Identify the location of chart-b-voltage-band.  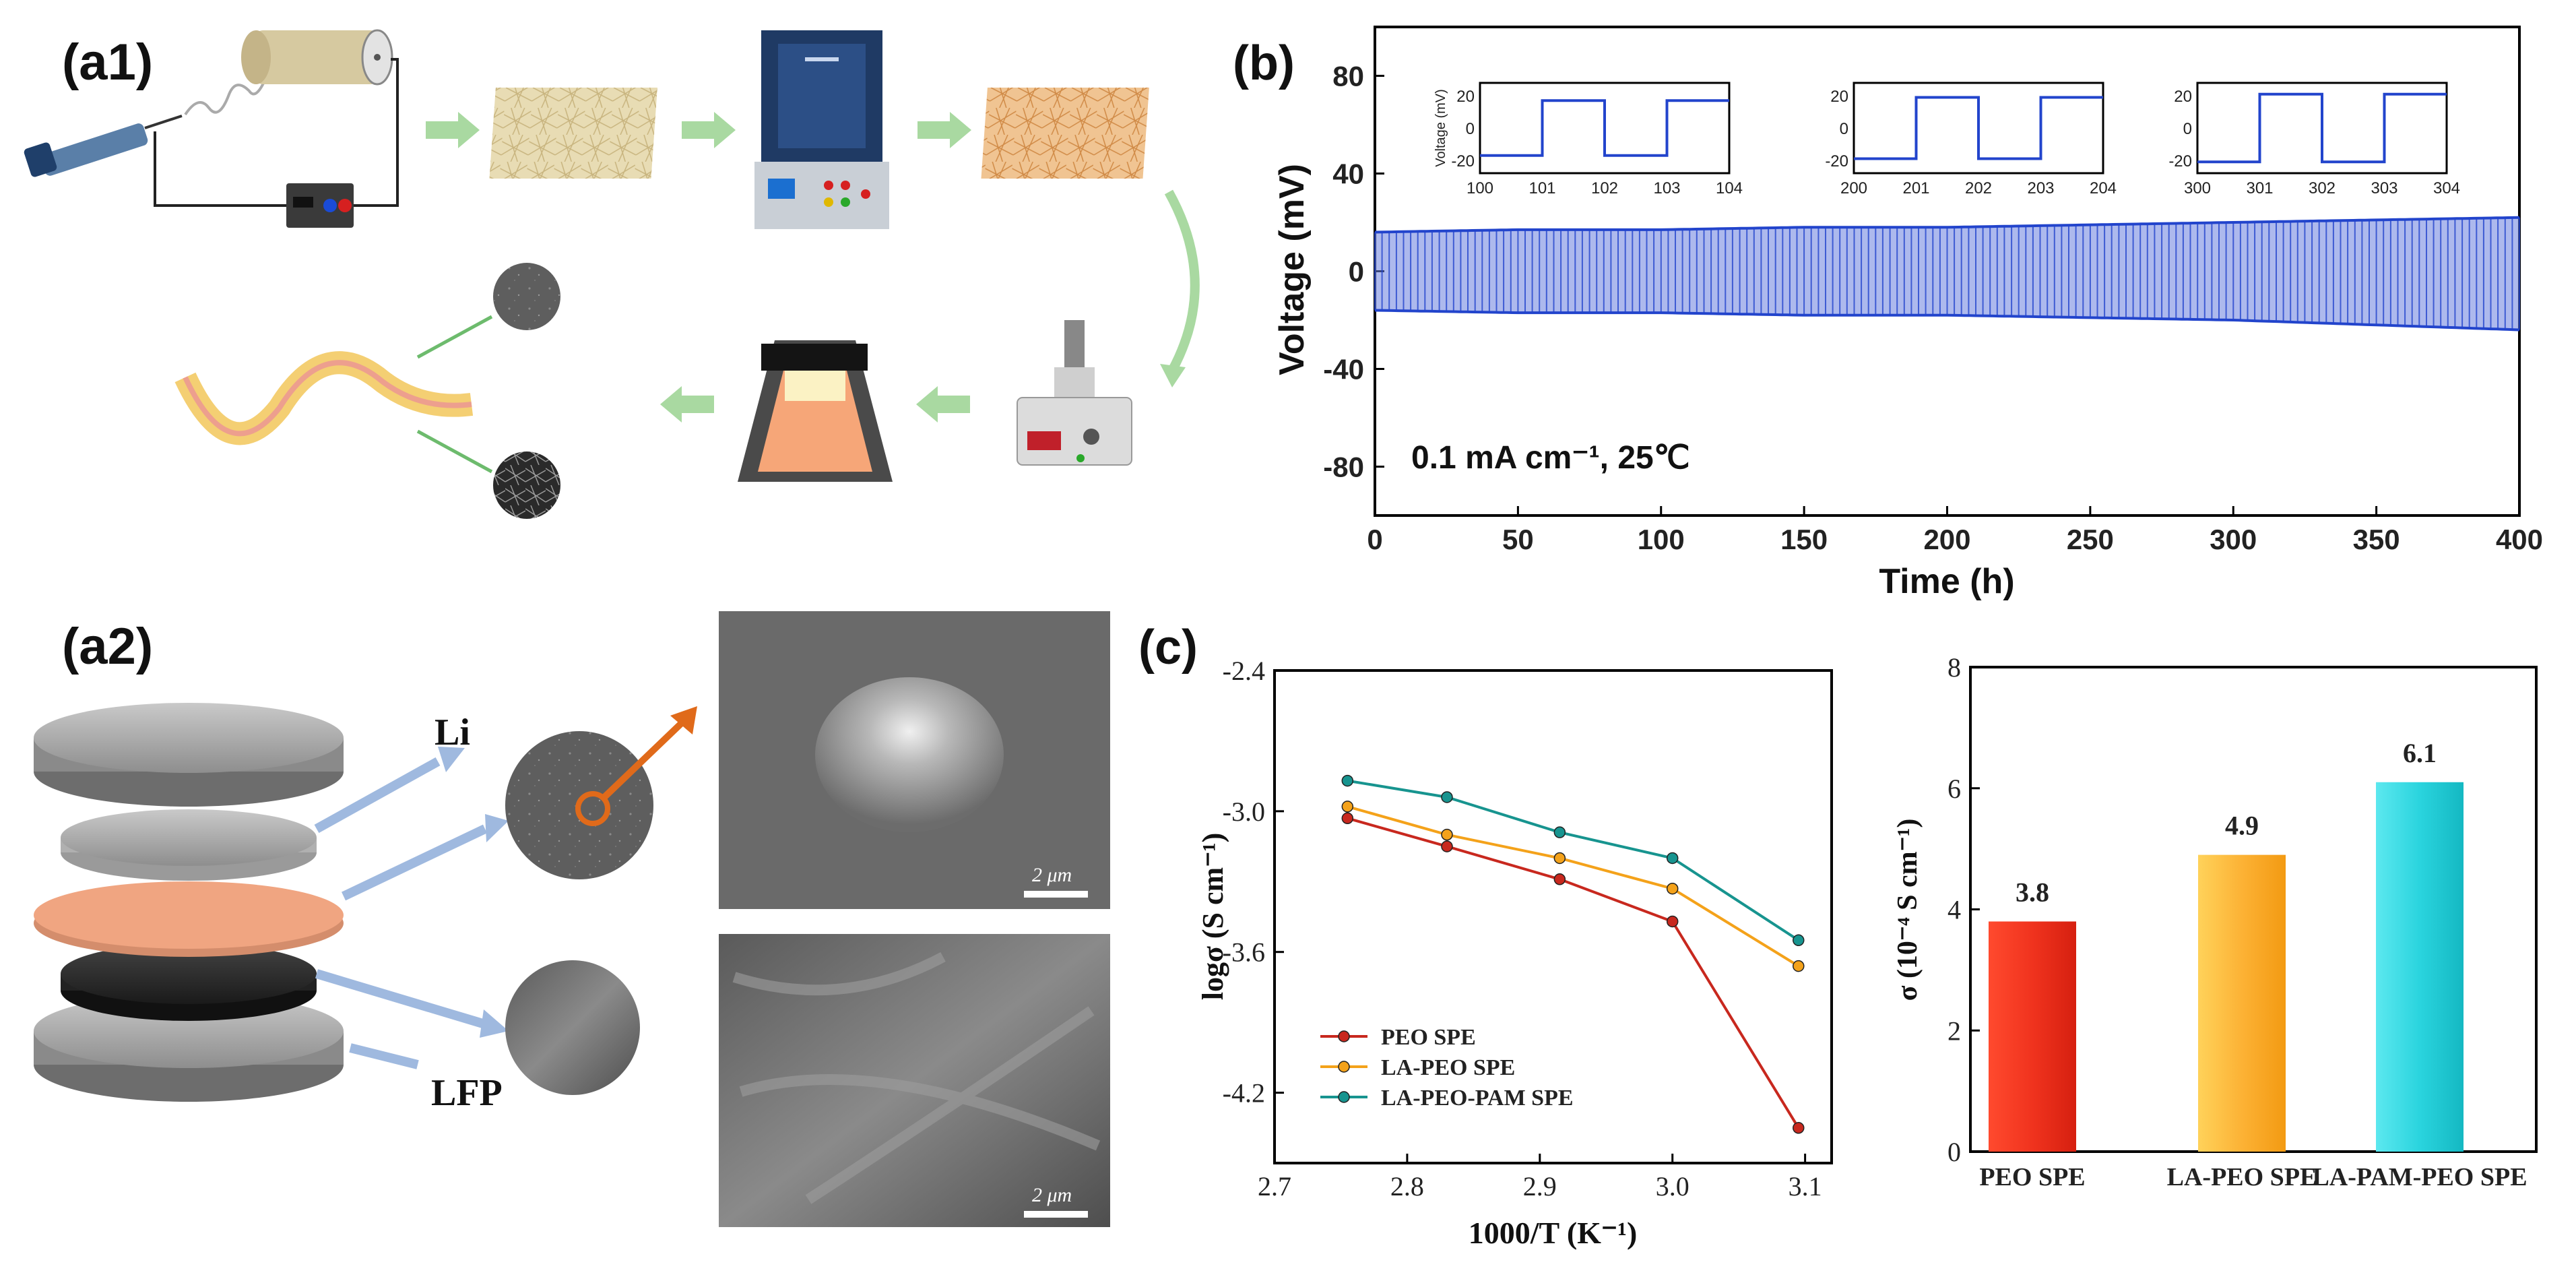
(1947, 274).